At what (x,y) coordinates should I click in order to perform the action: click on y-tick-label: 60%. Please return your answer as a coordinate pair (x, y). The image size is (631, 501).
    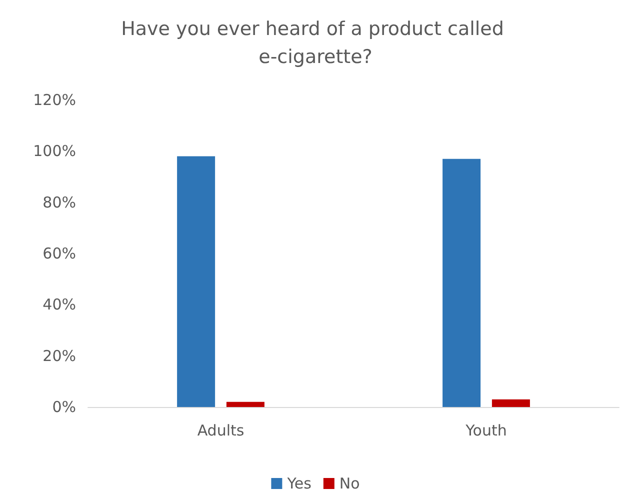
    Looking at the image, I should click on (59, 253).